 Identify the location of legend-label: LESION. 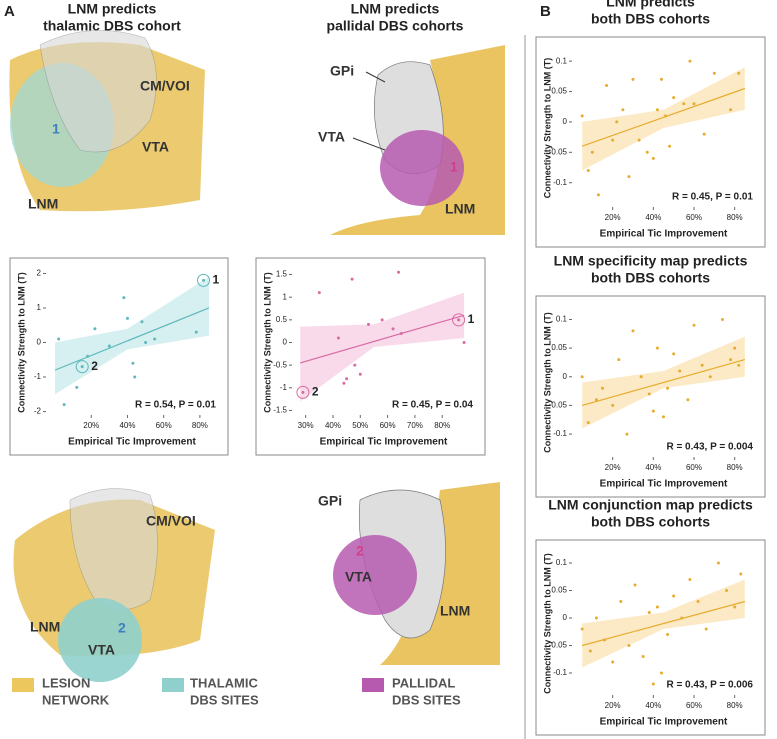
(66, 682).